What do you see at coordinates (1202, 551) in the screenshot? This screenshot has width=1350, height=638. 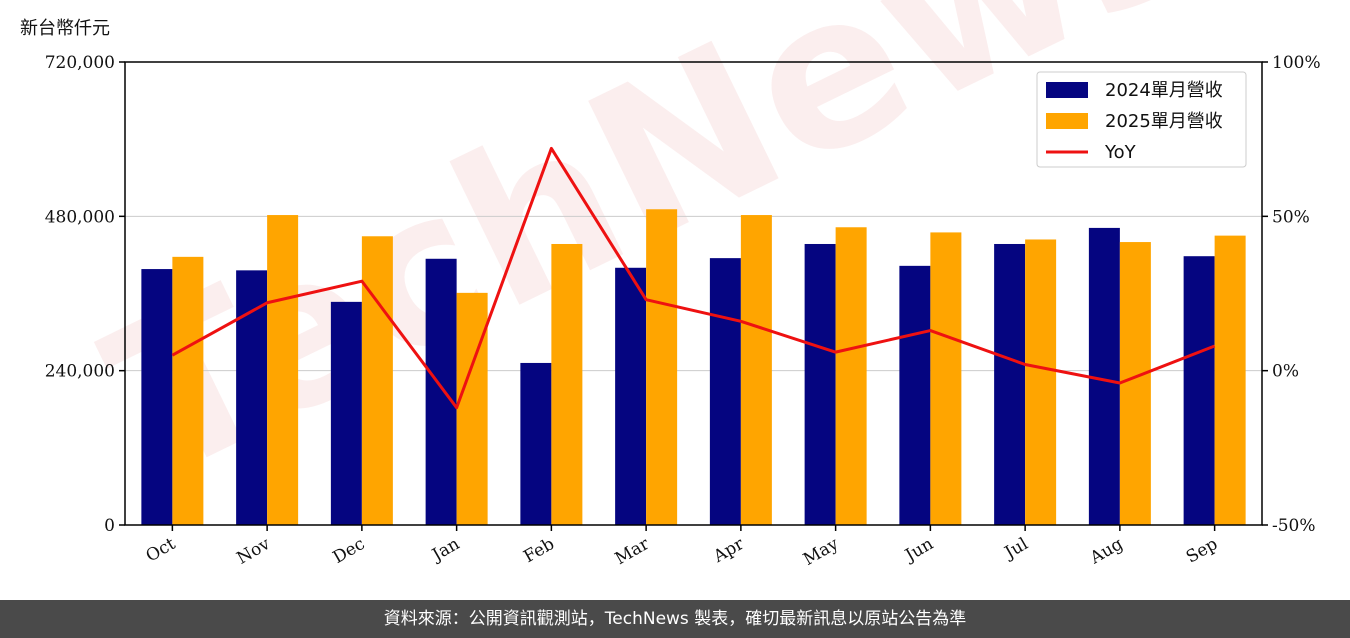 I see `x-tick-label-sep: Sep` at bounding box center [1202, 551].